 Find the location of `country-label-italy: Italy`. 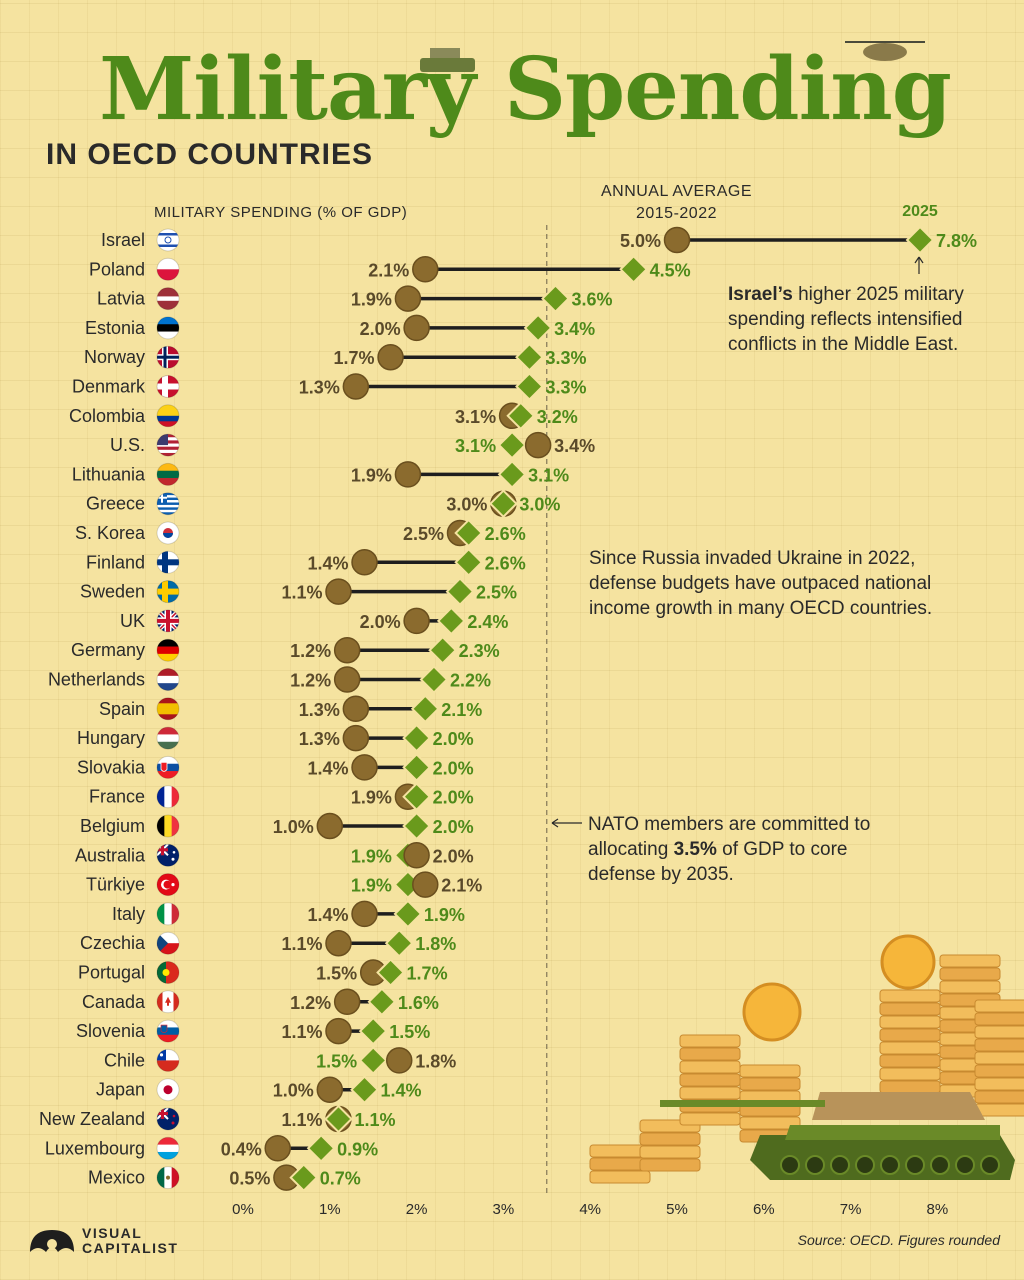

country-label-italy: Italy is located at coordinates (128, 914).